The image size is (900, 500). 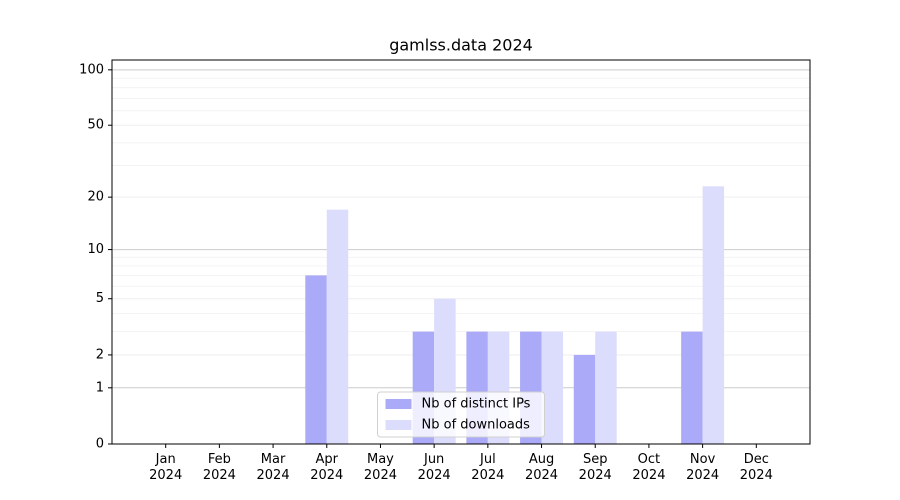 What do you see at coordinates (95, 125) in the screenshot?
I see `y-tick-label: 50` at bounding box center [95, 125].